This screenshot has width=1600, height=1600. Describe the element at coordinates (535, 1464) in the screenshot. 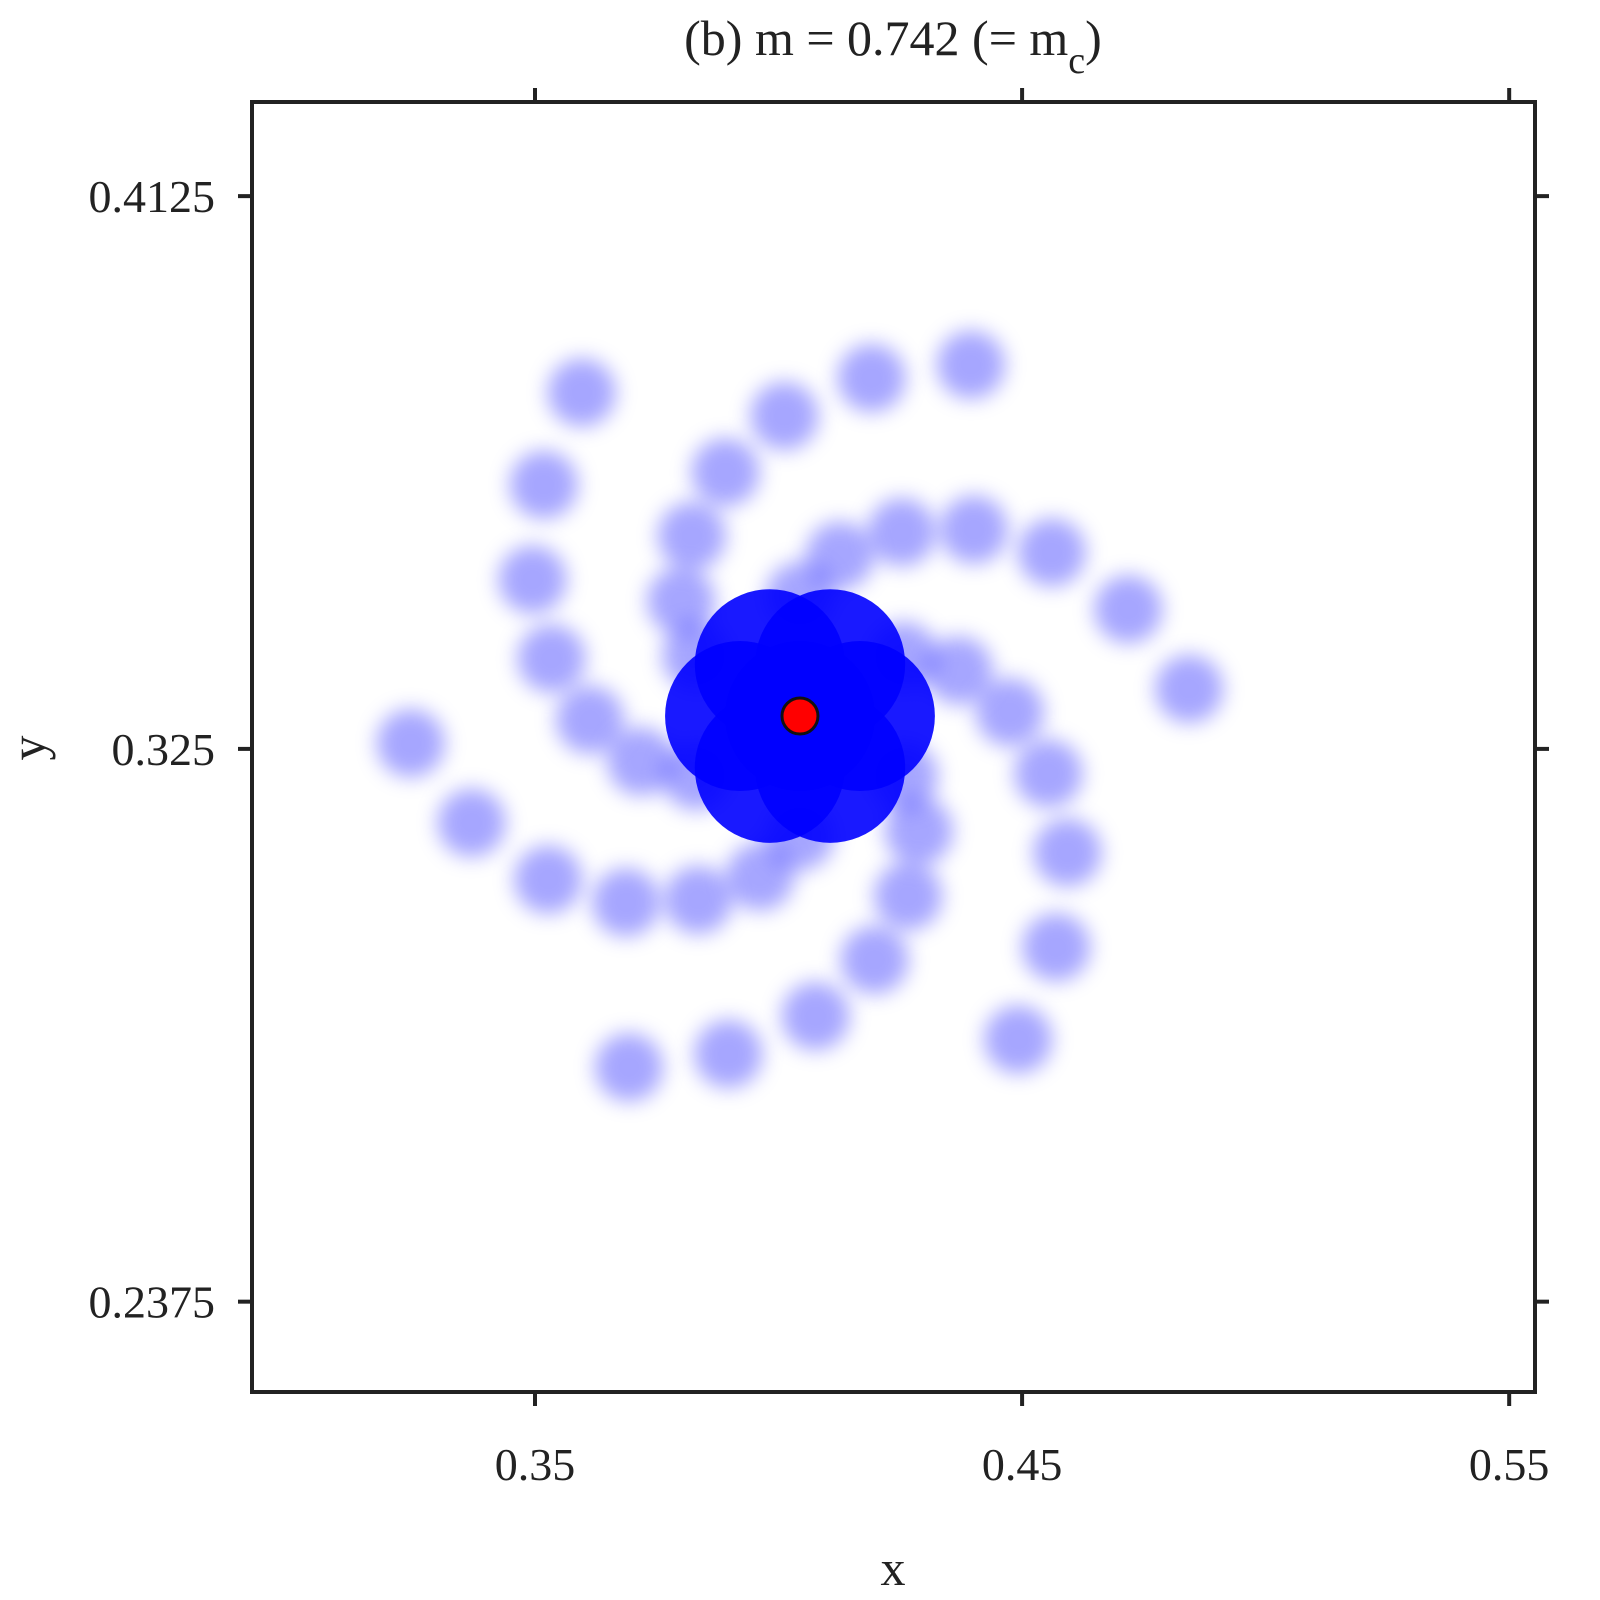

I see `x-tick-label: 0.35` at that location.